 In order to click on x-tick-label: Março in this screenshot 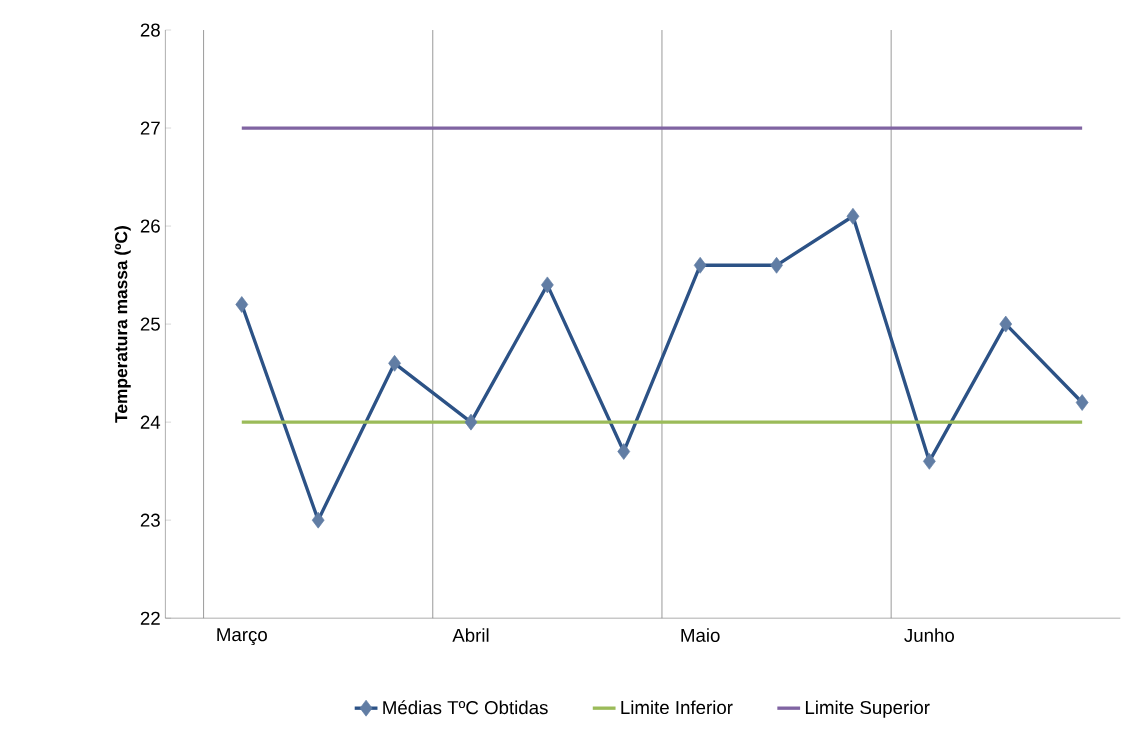, I will do `click(242, 636)`.